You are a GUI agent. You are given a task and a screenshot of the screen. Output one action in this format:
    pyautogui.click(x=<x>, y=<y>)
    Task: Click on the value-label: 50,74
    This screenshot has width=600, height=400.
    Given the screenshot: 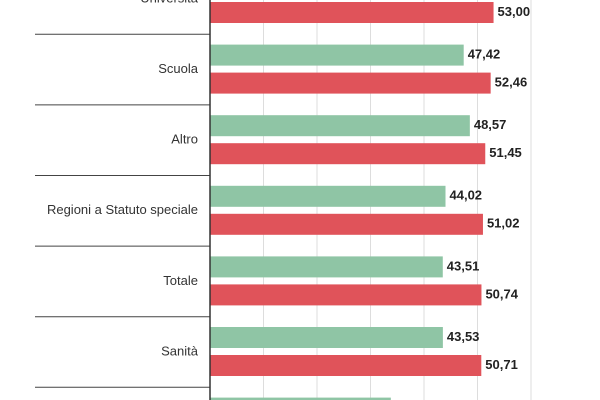 What is the action you would take?
    pyautogui.click(x=501, y=293)
    